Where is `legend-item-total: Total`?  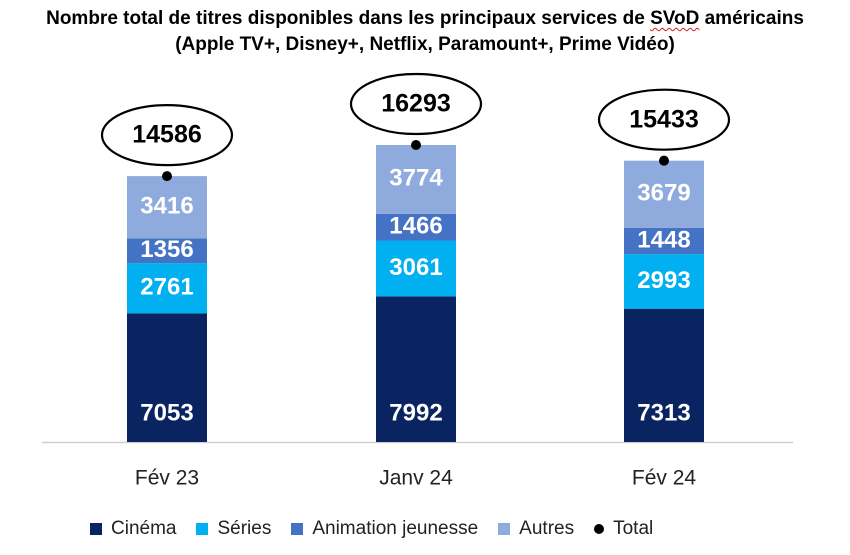
legend-item-total: Total is located at coordinates (623, 529).